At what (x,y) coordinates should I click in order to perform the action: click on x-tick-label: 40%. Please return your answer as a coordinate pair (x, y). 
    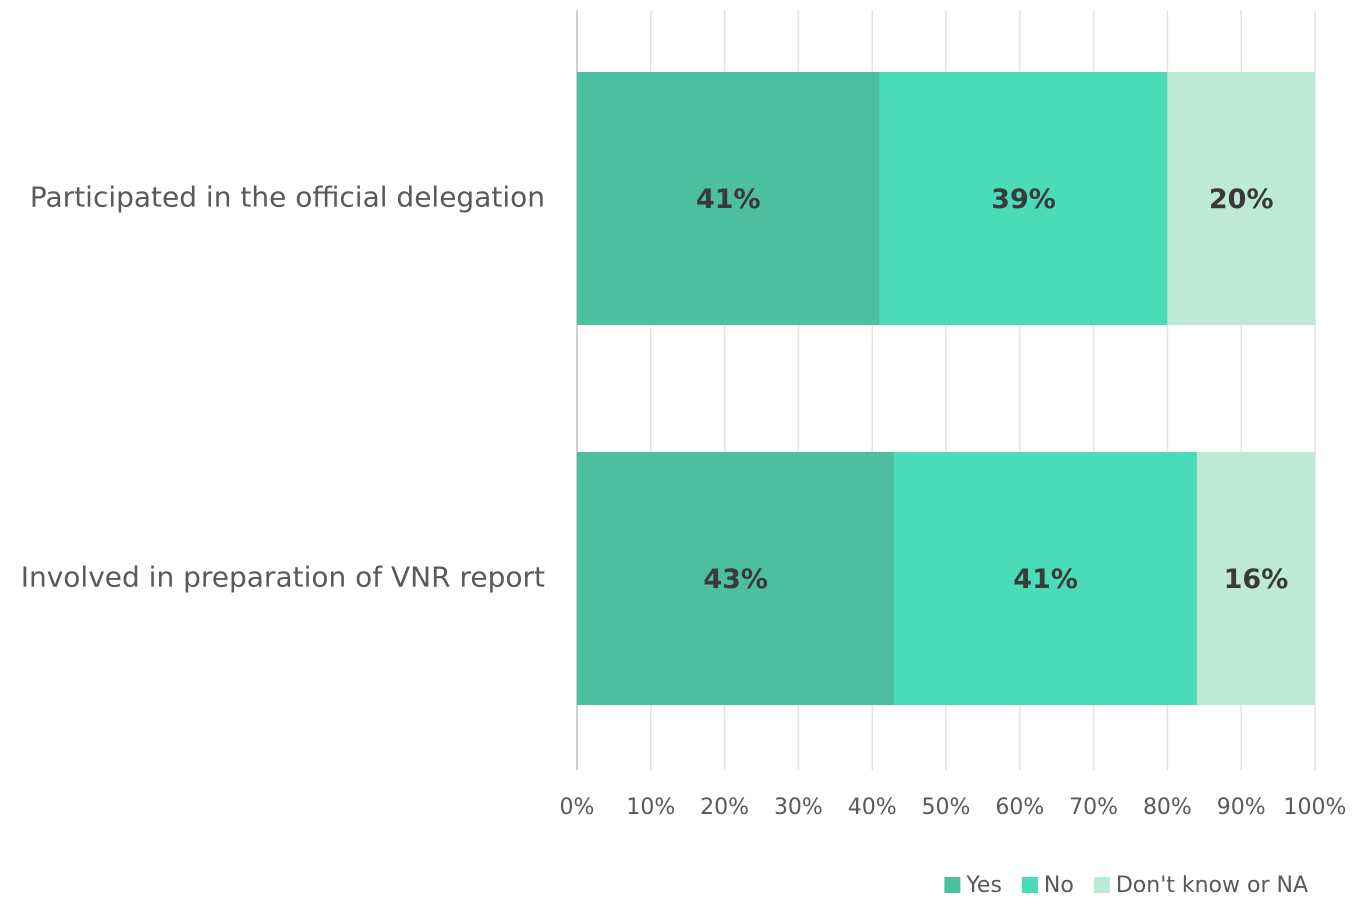
    Looking at the image, I should click on (872, 807).